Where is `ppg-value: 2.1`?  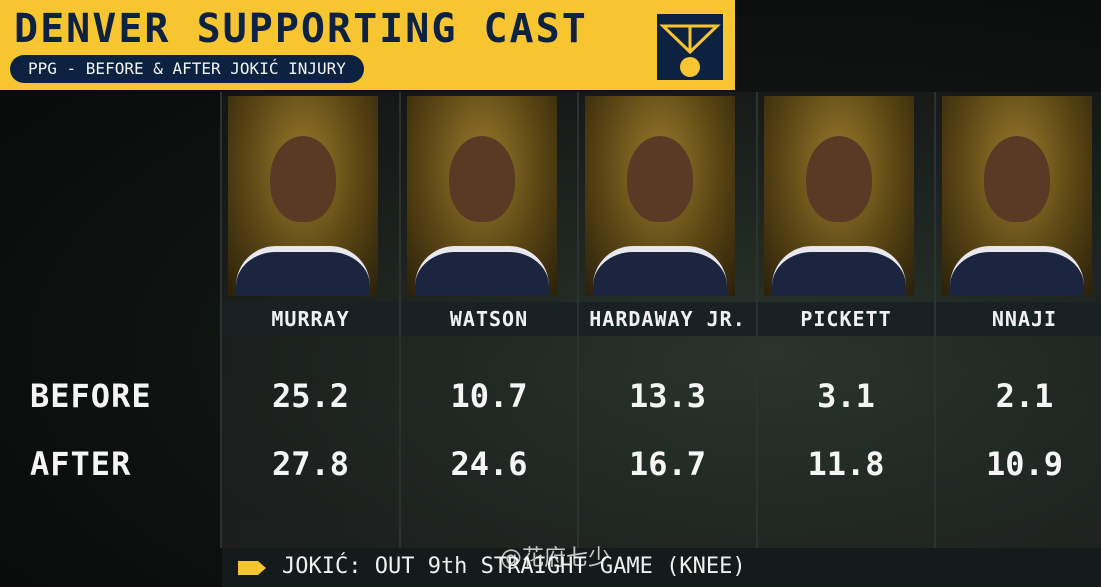 ppg-value: 2.1 is located at coordinates (1024, 396).